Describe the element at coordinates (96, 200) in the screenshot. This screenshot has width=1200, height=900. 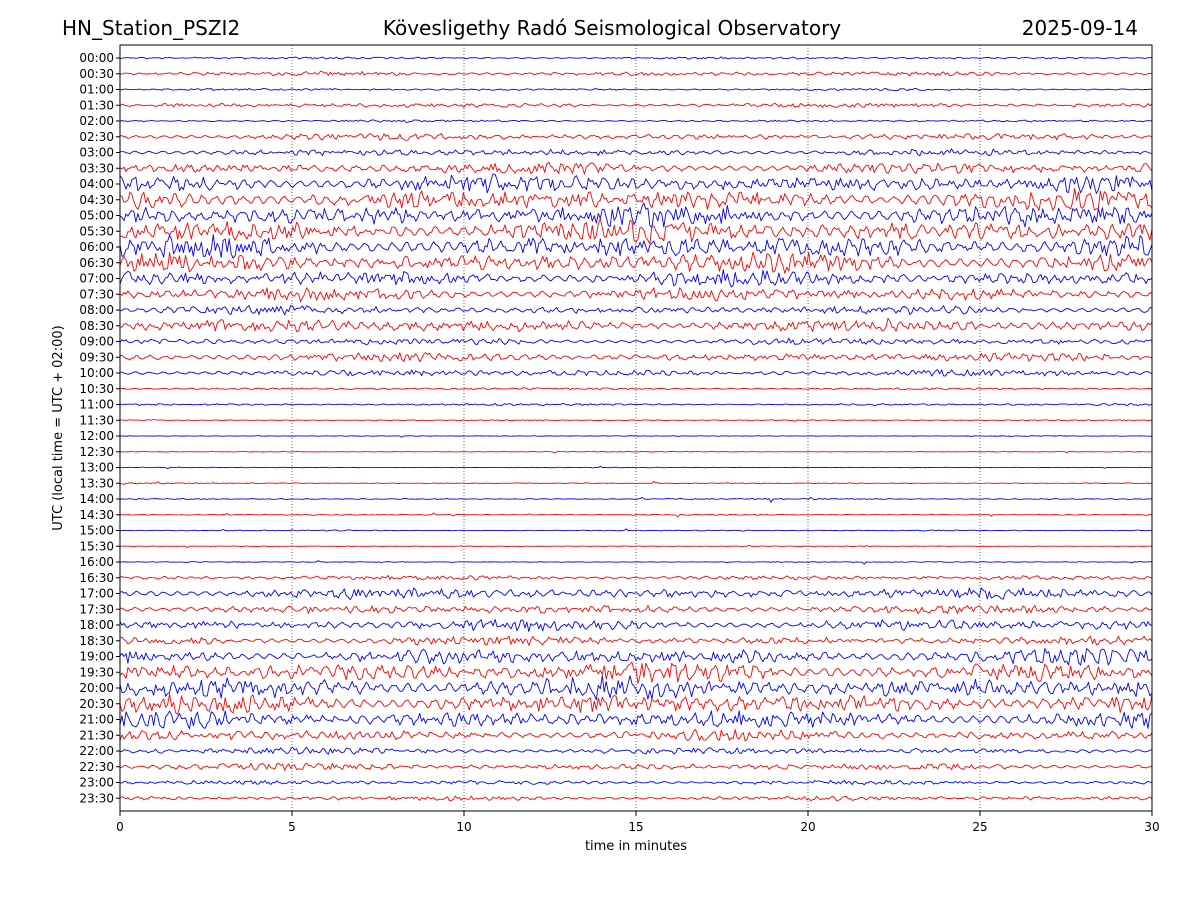
I see `y-tick-label: 04:30` at that location.